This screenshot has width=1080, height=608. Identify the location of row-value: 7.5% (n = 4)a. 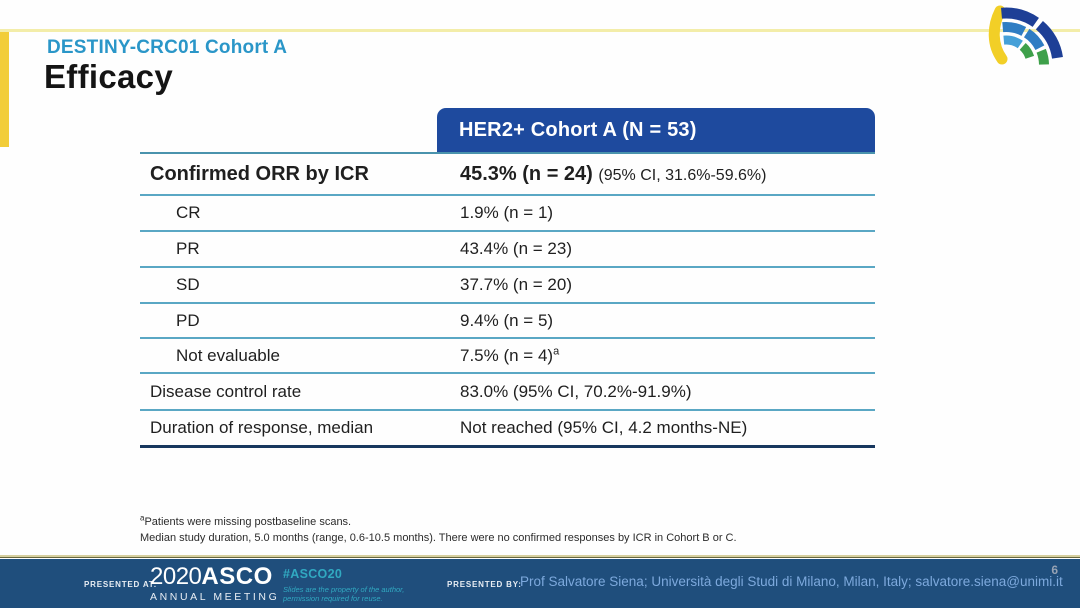
(510, 355).